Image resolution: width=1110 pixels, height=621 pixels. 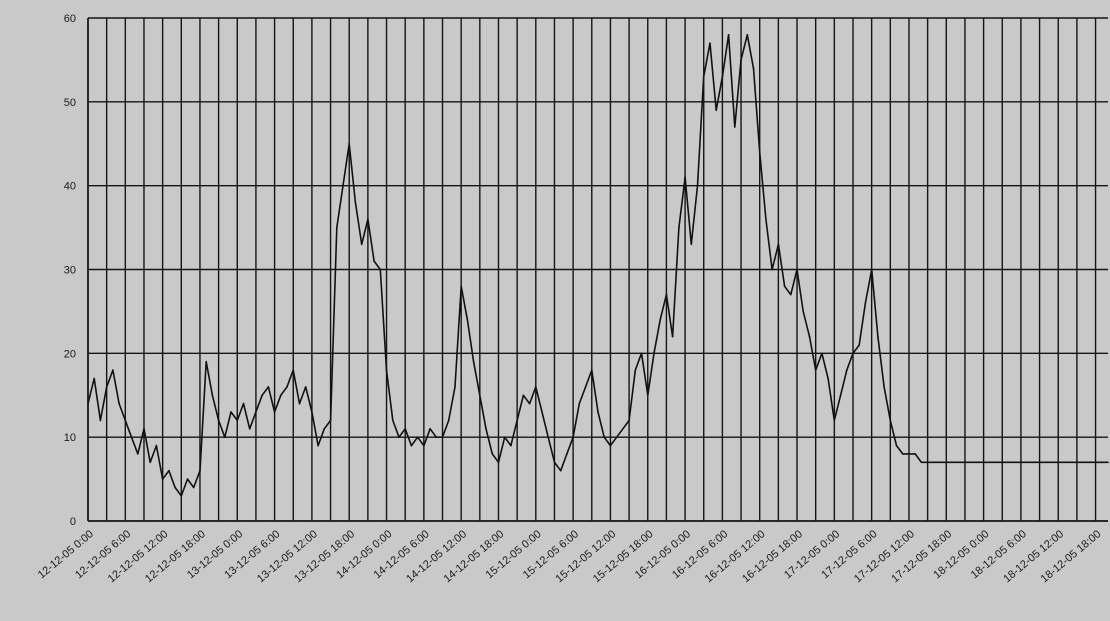 What do you see at coordinates (70, 438) in the screenshot?
I see `y-tick-label: 10` at bounding box center [70, 438].